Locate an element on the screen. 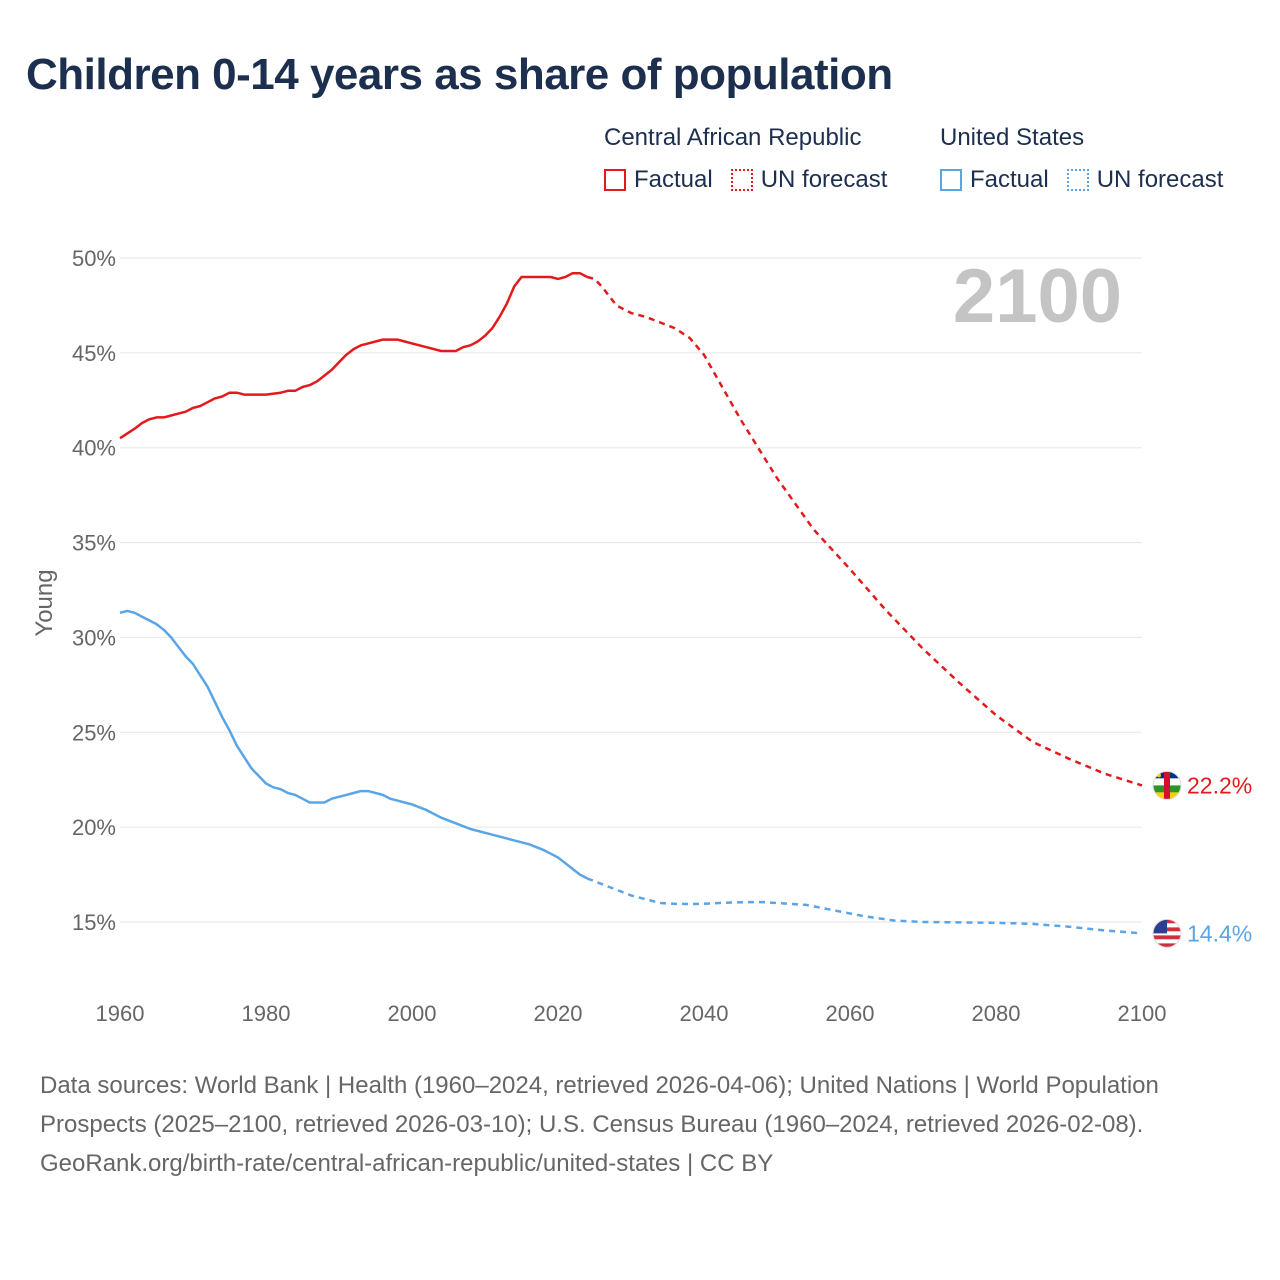  legend-us-factual: Factual is located at coordinates (994, 180).